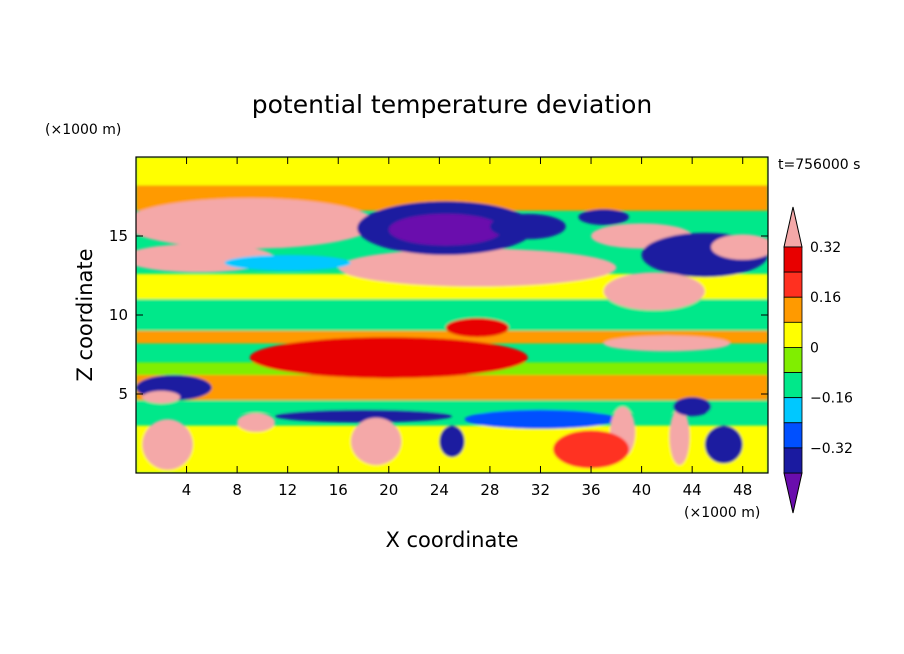  I want to click on colorbar-tick-label: −0.32, so click(831, 449).